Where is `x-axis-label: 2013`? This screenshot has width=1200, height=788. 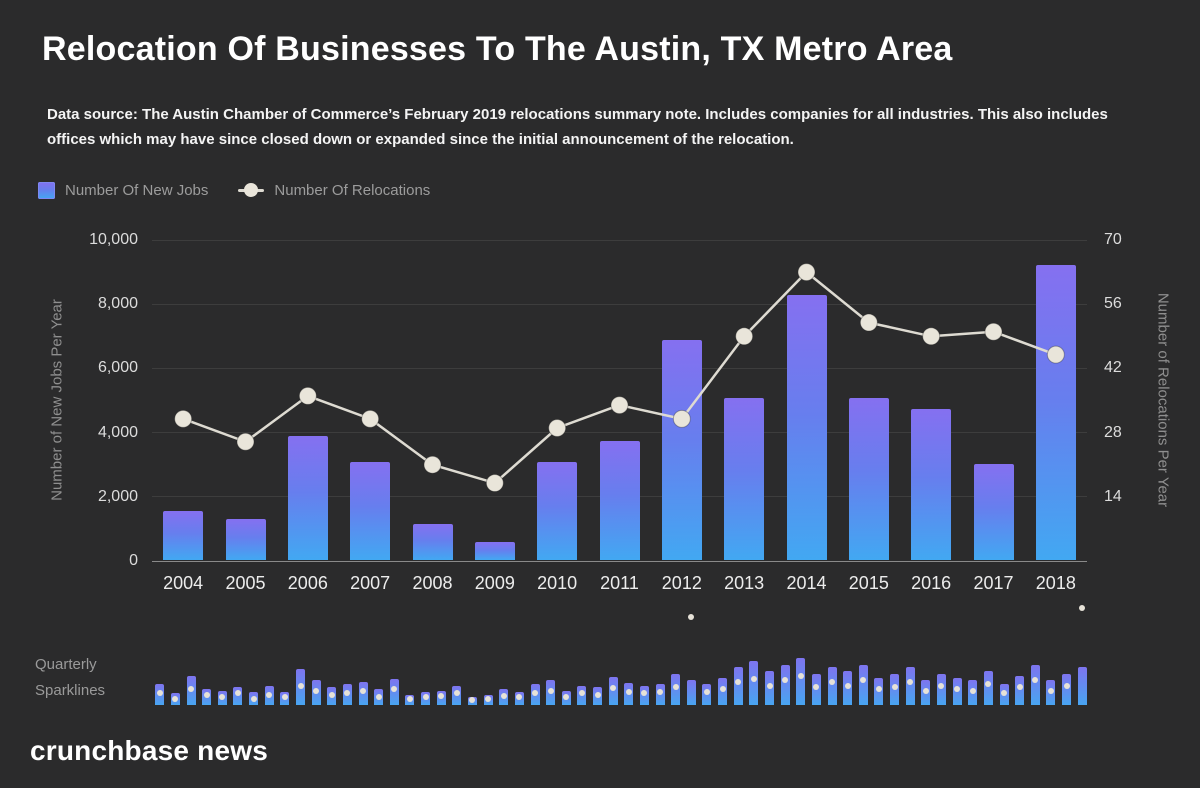 x-axis-label: 2013 is located at coordinates (744, 583).